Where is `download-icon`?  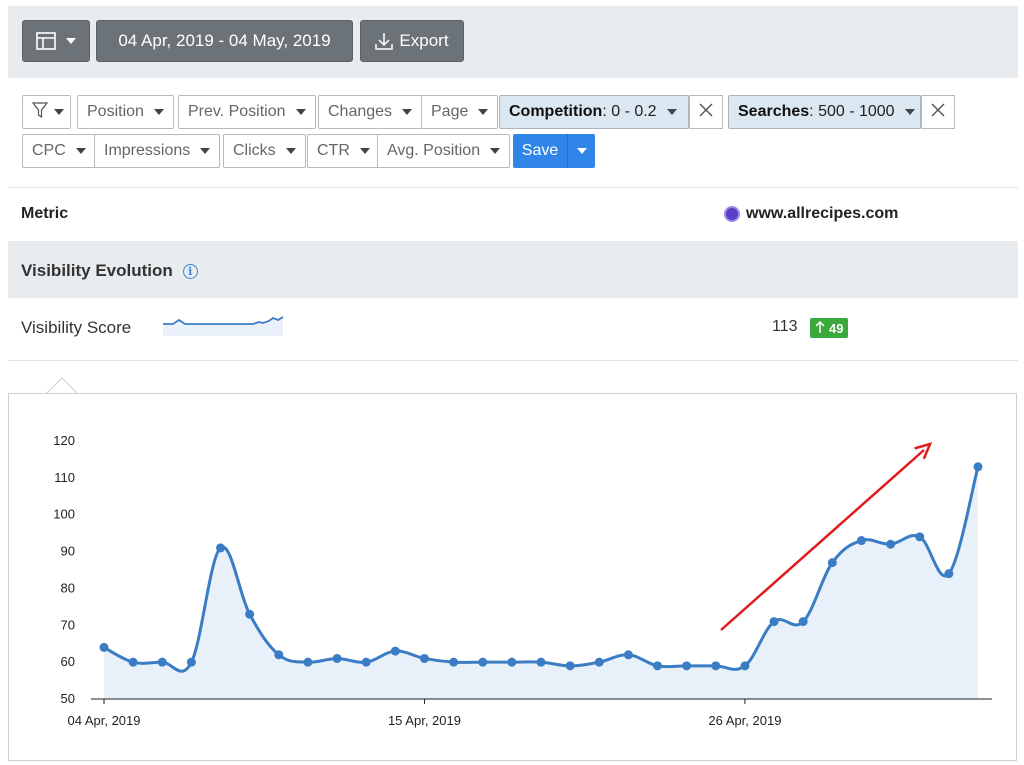
download-icon is located at coordinates (384, 41).